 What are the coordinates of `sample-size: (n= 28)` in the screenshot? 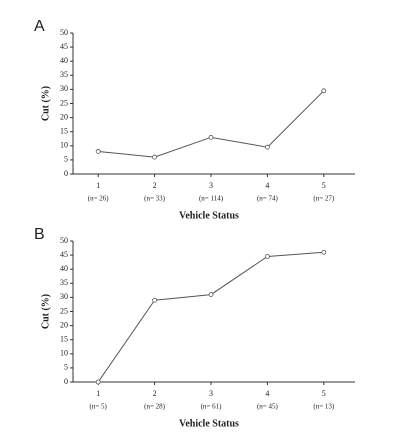 It's located at (155, 407).